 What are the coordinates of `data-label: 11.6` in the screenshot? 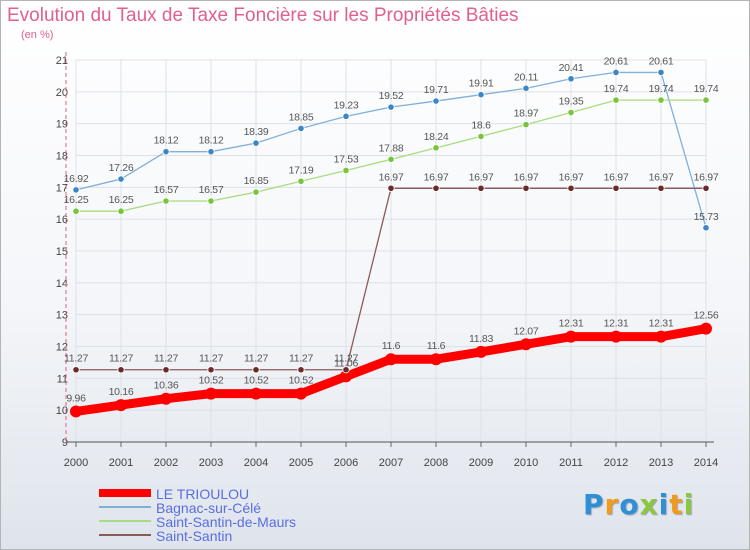 It's located at (436, 346).